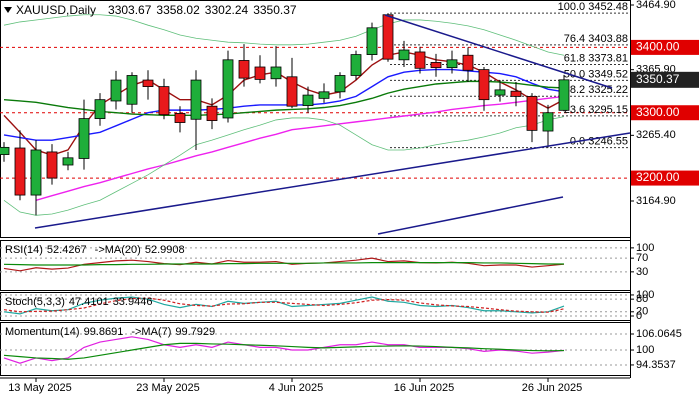  What do you see at coordinates (596, 90) in the screenshot?
I see `fib-label: 38.2 3325.22` at bounding box center [596, 90].